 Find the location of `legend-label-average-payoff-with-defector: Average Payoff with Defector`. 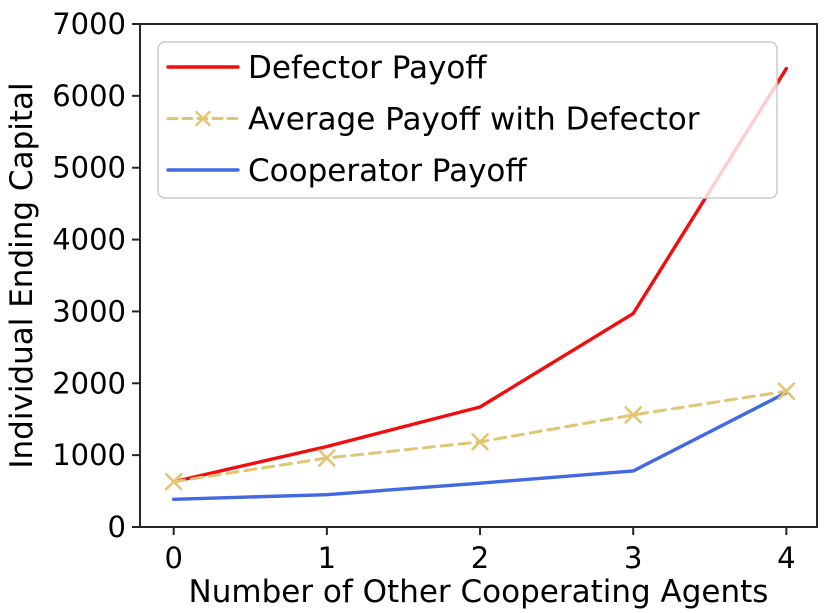

legend-label-average-payoff-with-defector: Average Payoff with Defector is located at coordinates (474, 120).